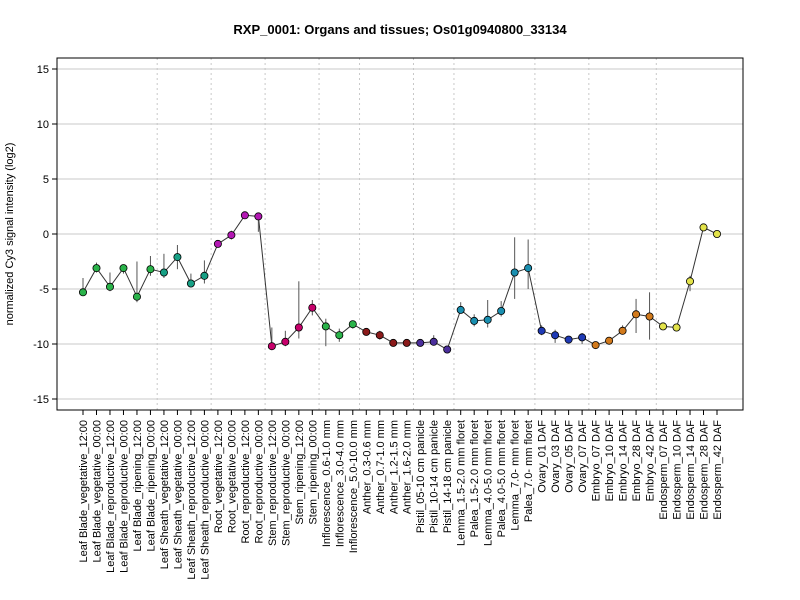 The width and height of the screenshot is (800, 600). What do you see at coordinates (489, 483) in the screenshot?
I see `x-tick-label: Lemma_4.0-5.0 mm floret` at bounding box center [489, 483].